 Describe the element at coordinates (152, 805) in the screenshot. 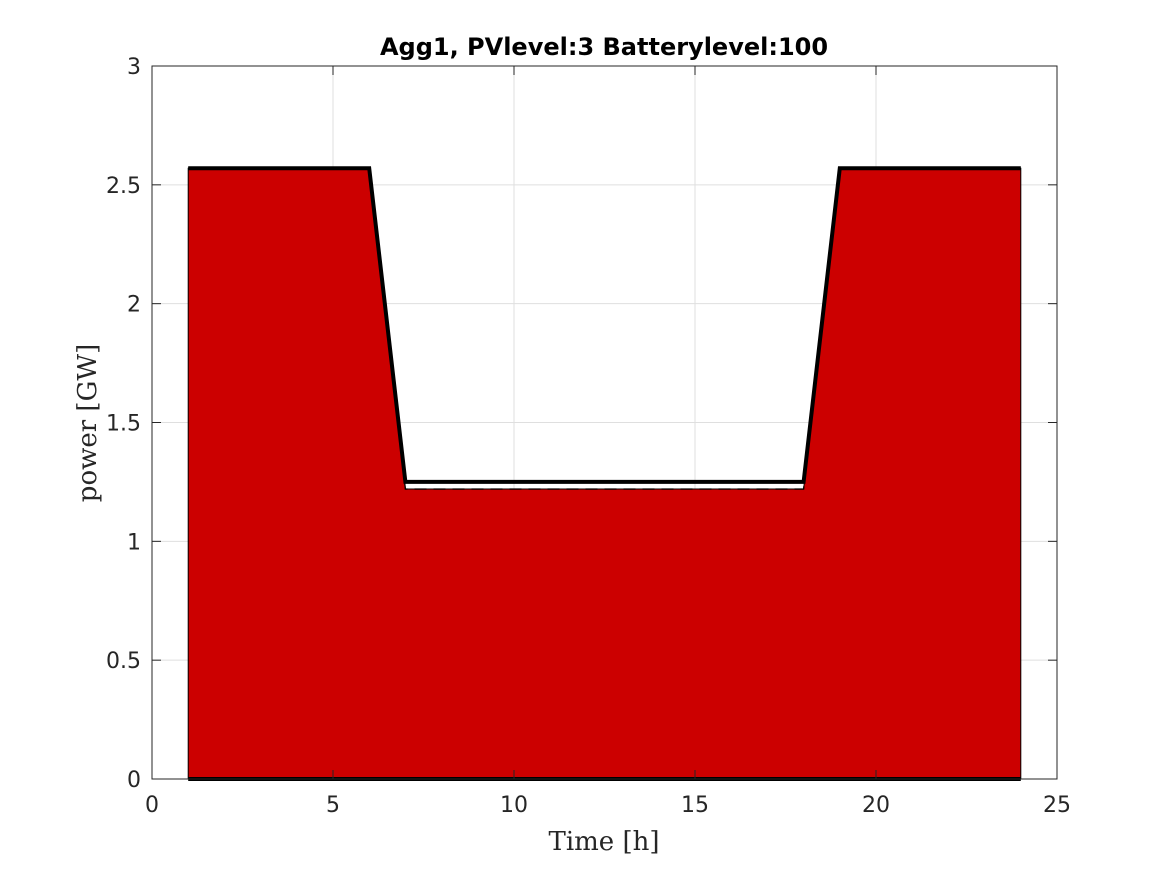

I see `x-tick-label: 0` at that location.